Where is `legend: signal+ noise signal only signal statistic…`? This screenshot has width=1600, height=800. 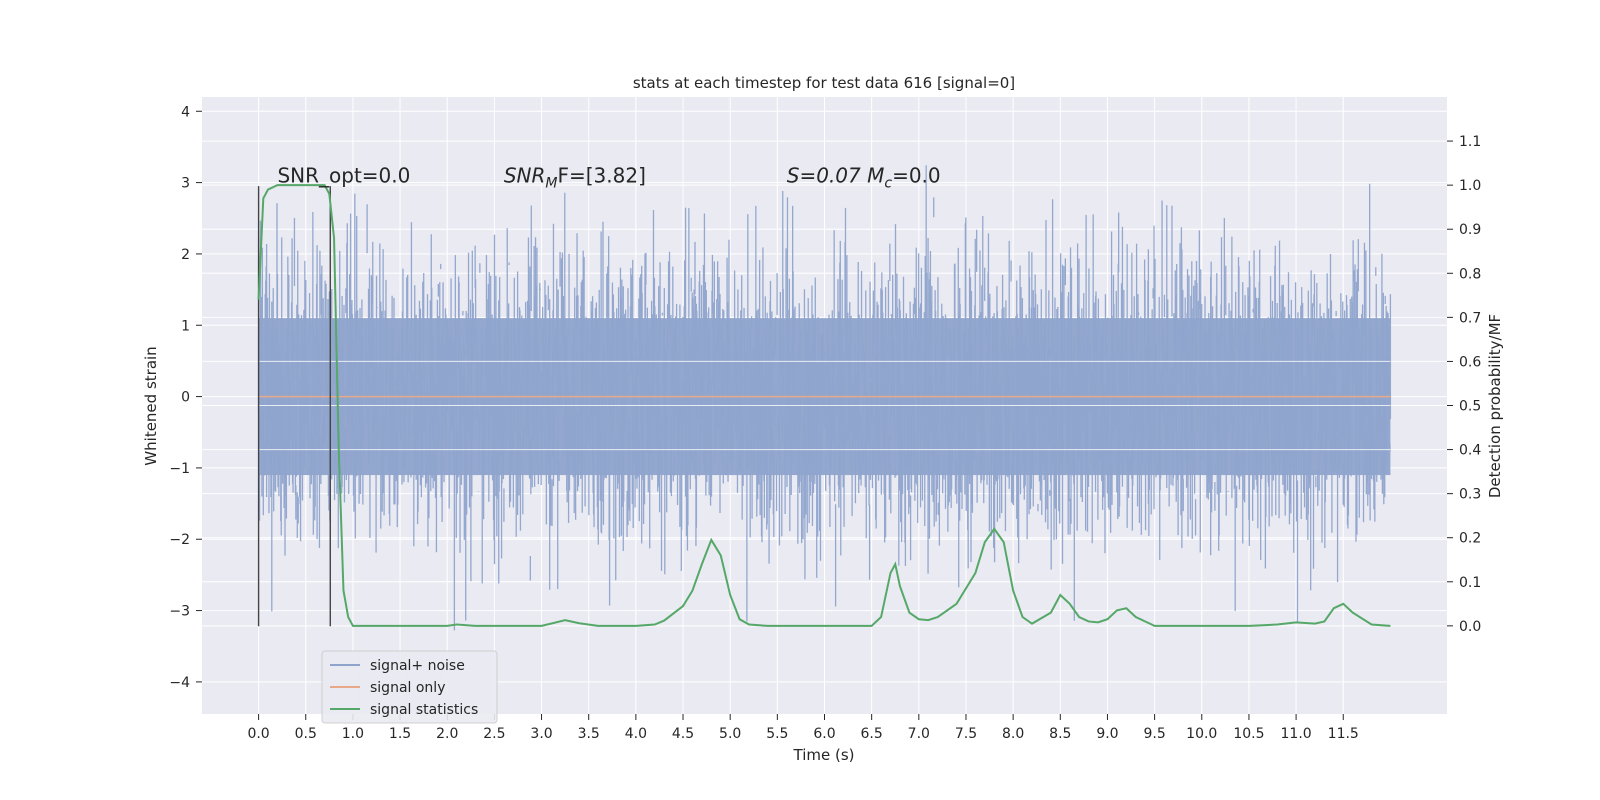 legend: signal+ noise signal only signal statistic… is located at coordinates (409, 687).